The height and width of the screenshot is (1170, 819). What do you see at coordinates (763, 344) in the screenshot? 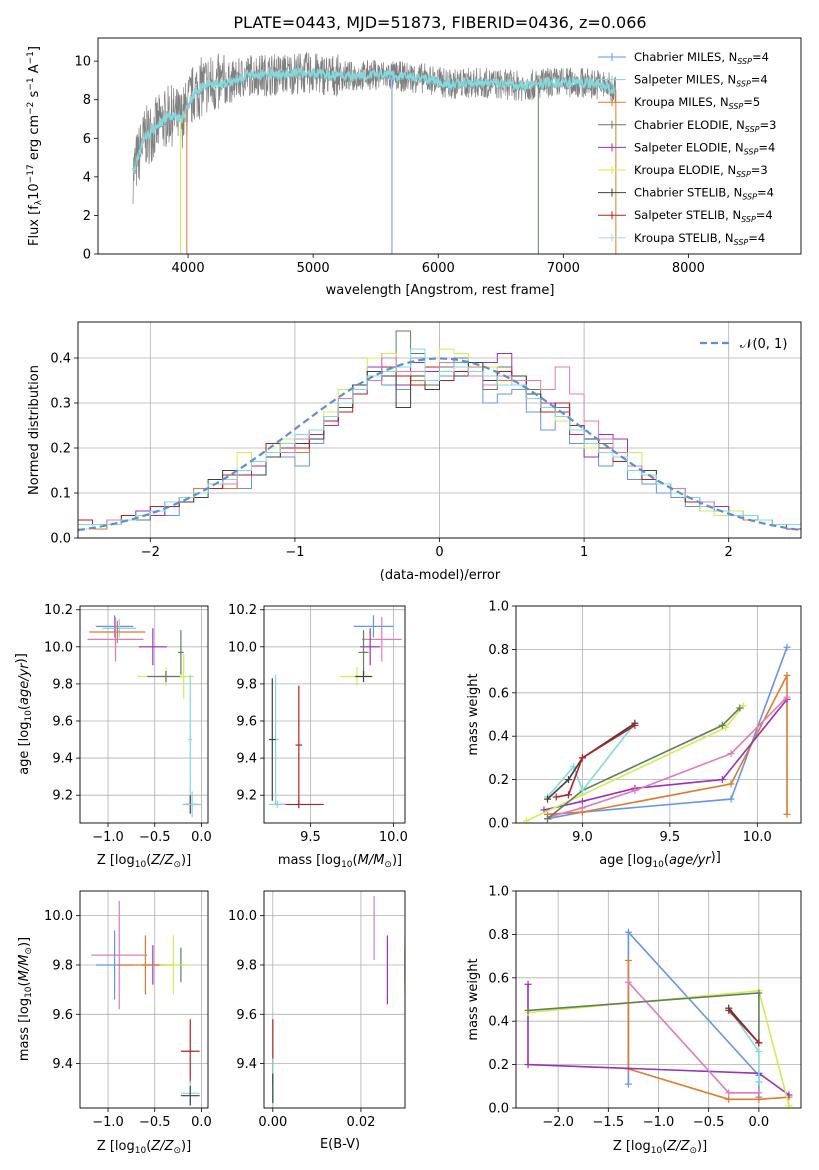
I see `legend-entry: 𝒩(0, 1)` at bounding box center [763, 344].